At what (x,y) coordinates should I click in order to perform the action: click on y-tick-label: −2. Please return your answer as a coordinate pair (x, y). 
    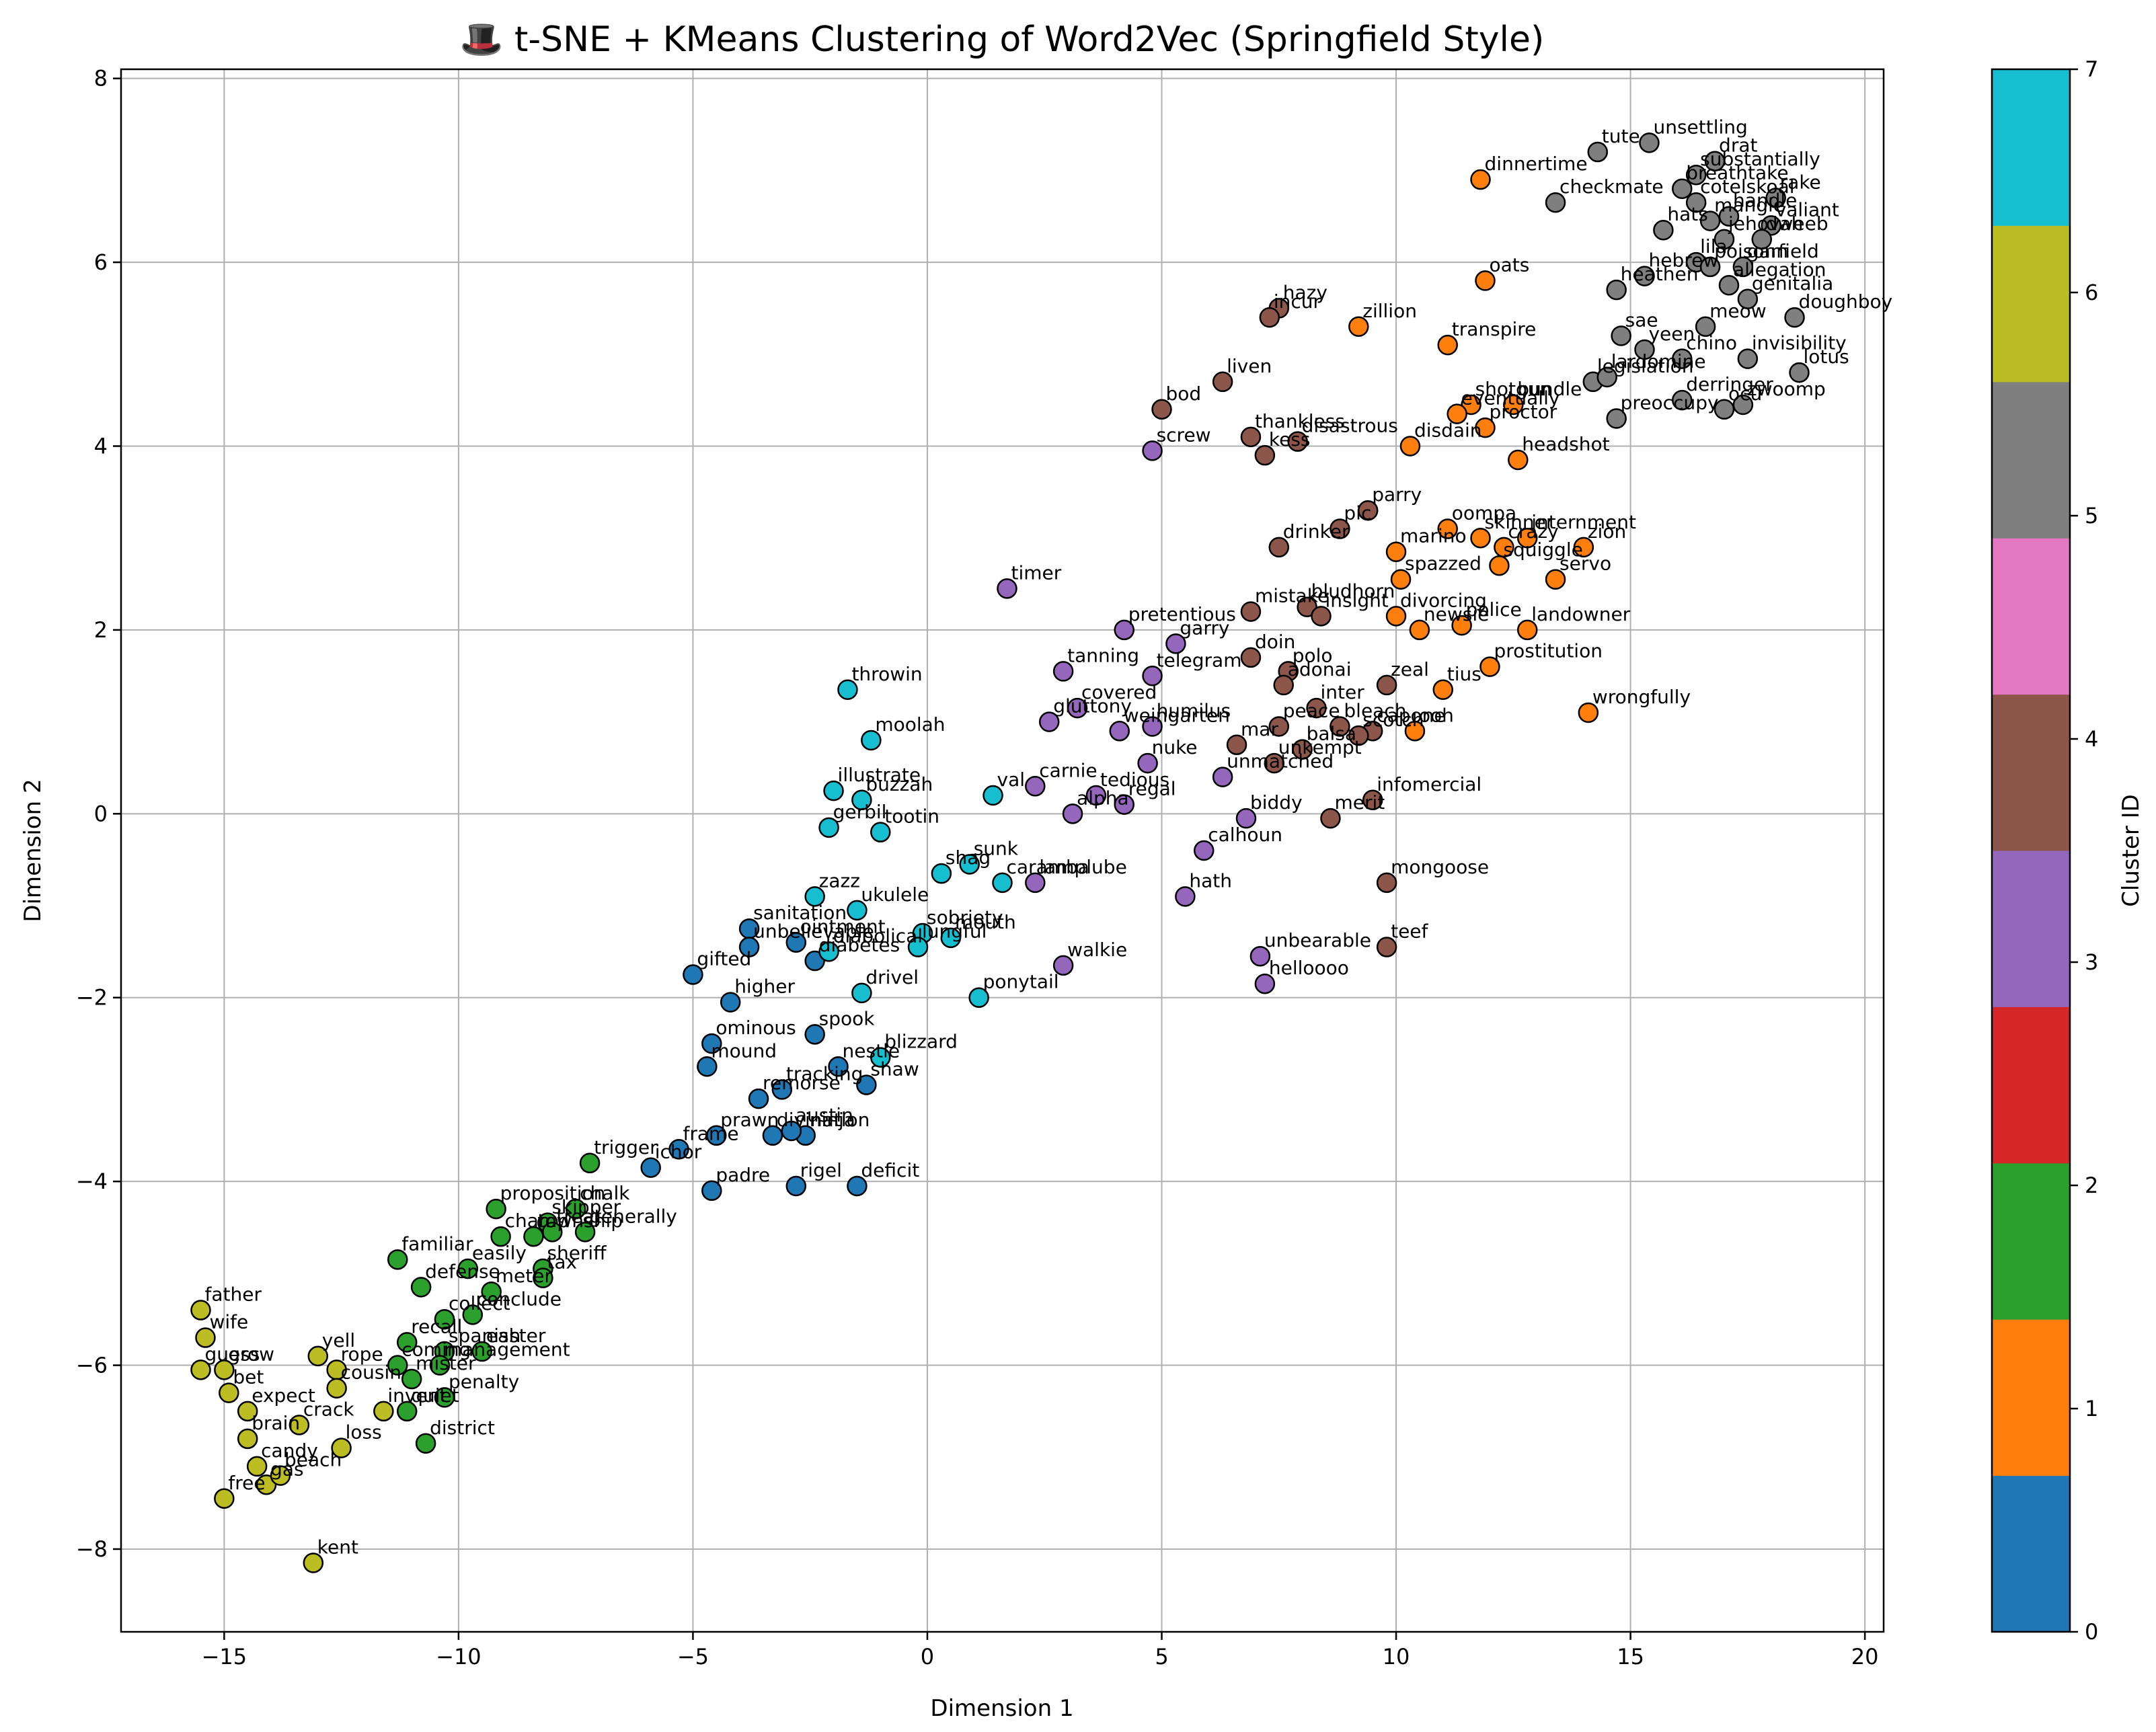
    Looking at the image, I should click on (92, 998).